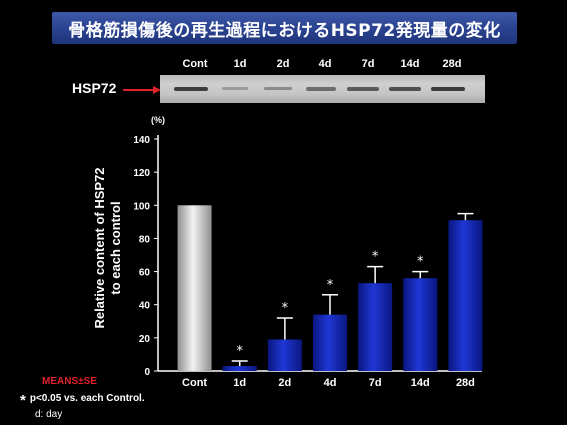 This screenshot has height=425, width=567. What do you see at coordinates (194, 383) in the screenshot?
I see `x-tick-label: Cont` at bounding box center [194, 383].